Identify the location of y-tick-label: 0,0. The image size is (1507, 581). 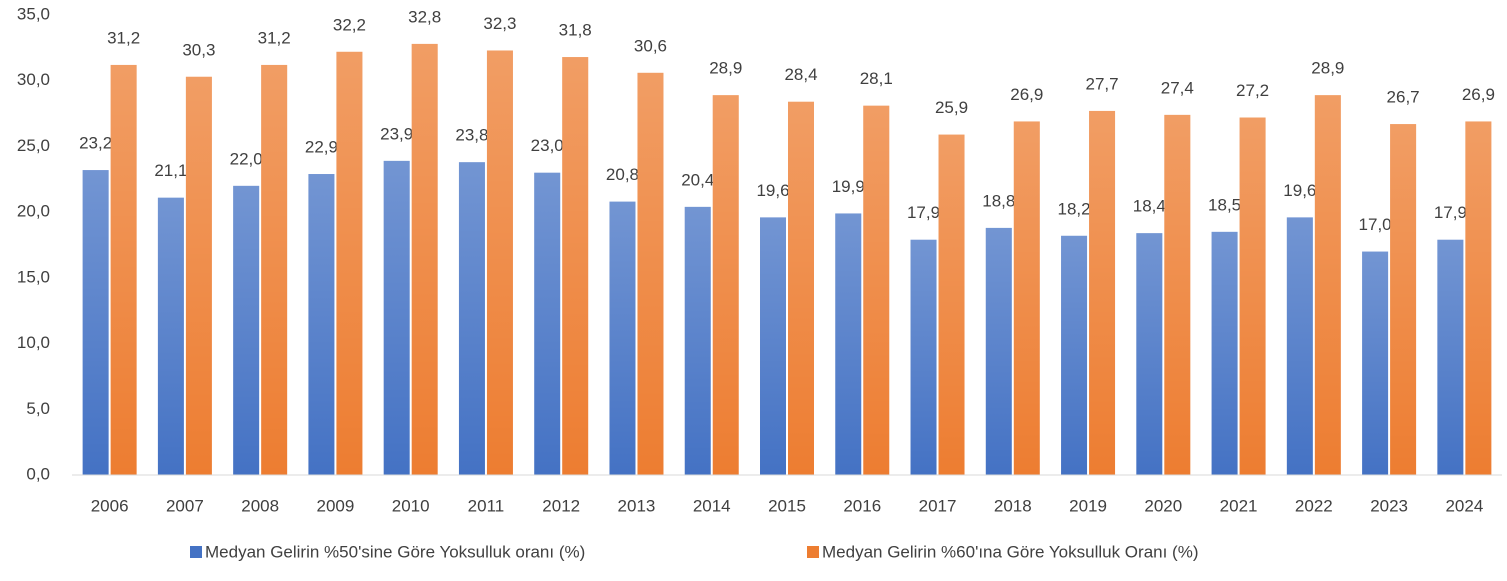
(38, 473).